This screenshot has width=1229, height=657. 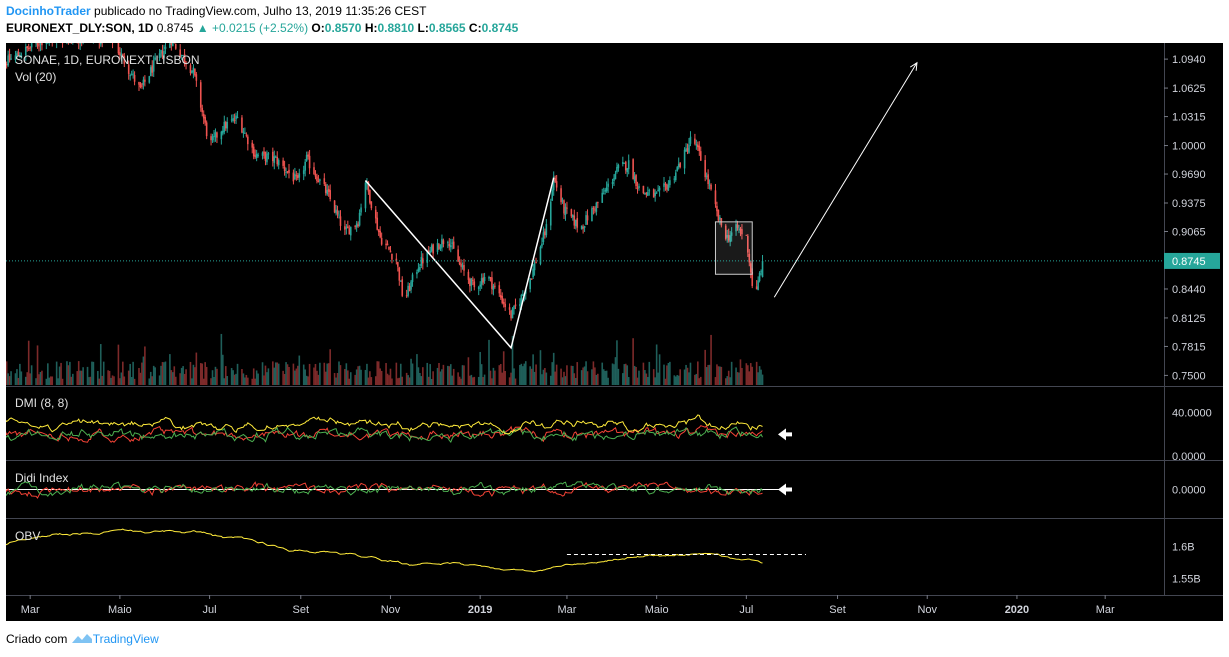 I want to click on author-link: DocinhoTrader, so click(x=48, y=11).